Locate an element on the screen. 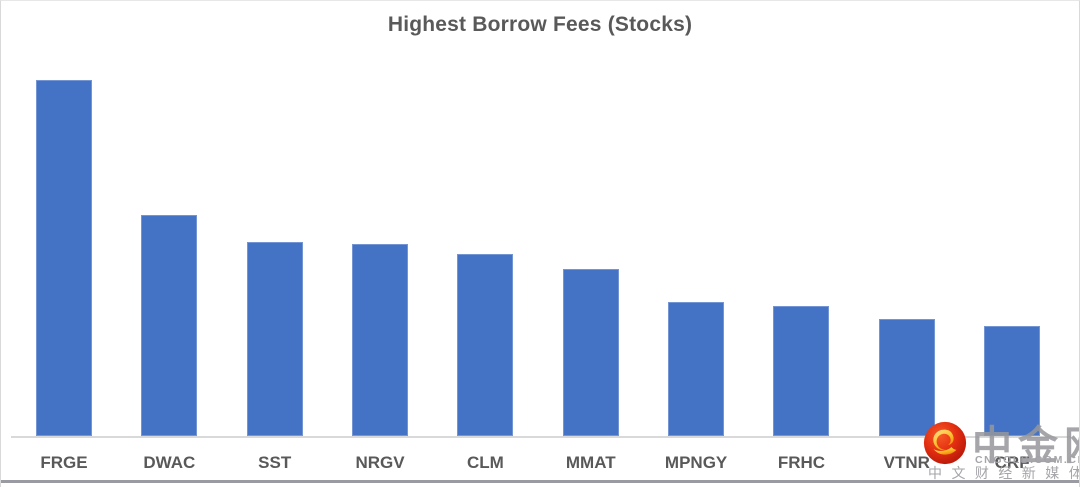 The height and width of the screenshot is (487, 1080). x-axis-label-clm: CLM is located at coordinates (485, 462).